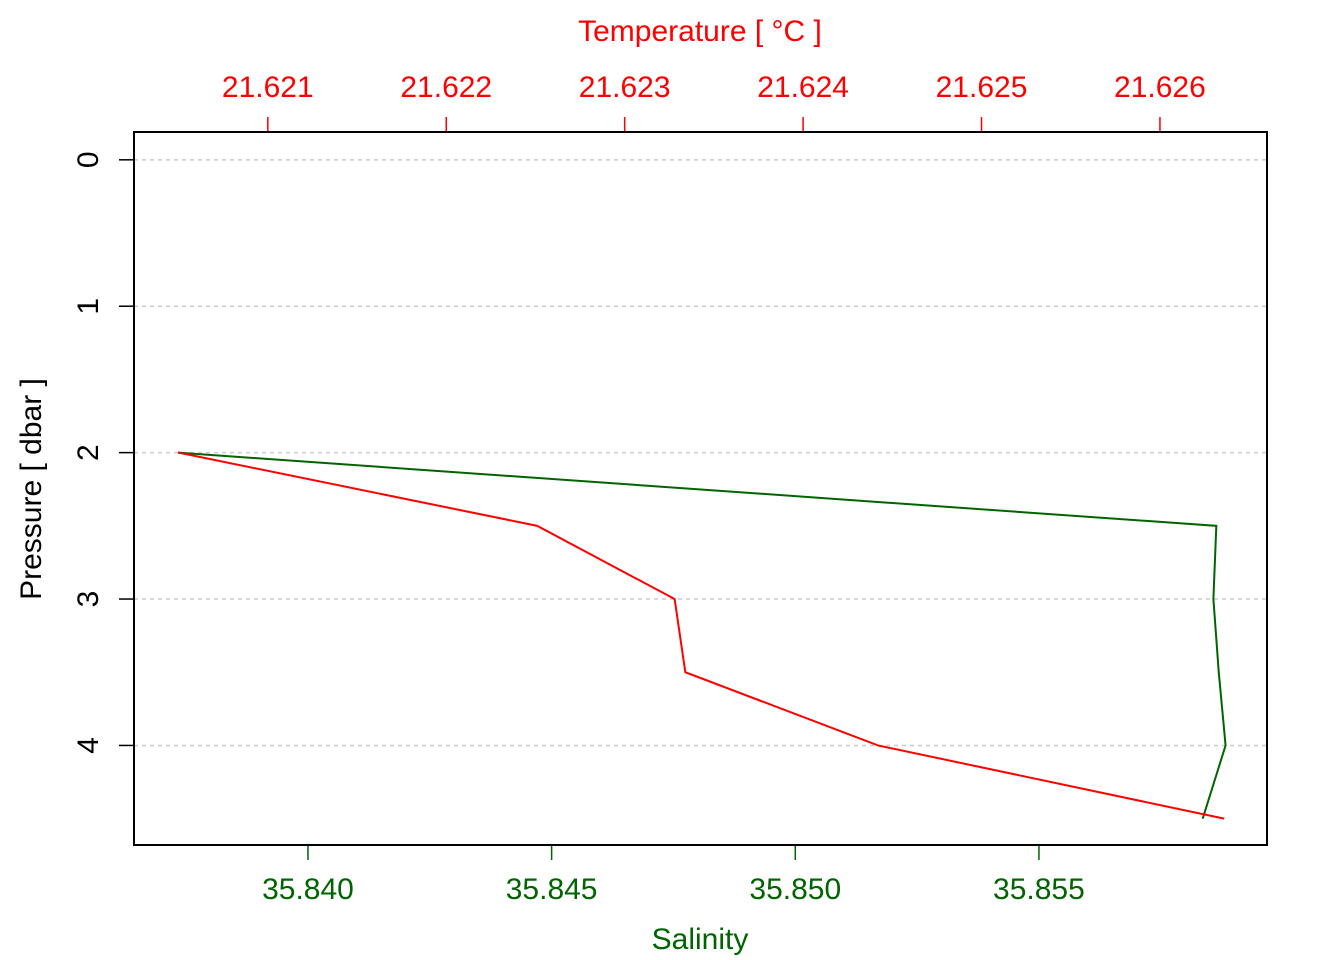  Describe the element at coordinates (795, 889) in the screenshot. I see `x-tick-label: 35.850` at that location.